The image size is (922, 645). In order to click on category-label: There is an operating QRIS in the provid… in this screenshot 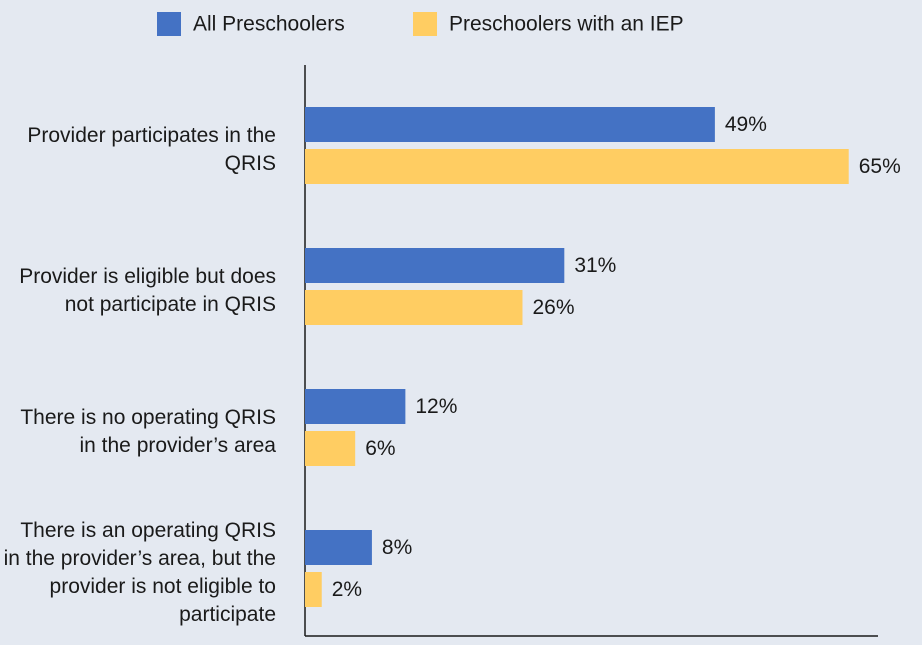, I will do `click(139, 572)`.